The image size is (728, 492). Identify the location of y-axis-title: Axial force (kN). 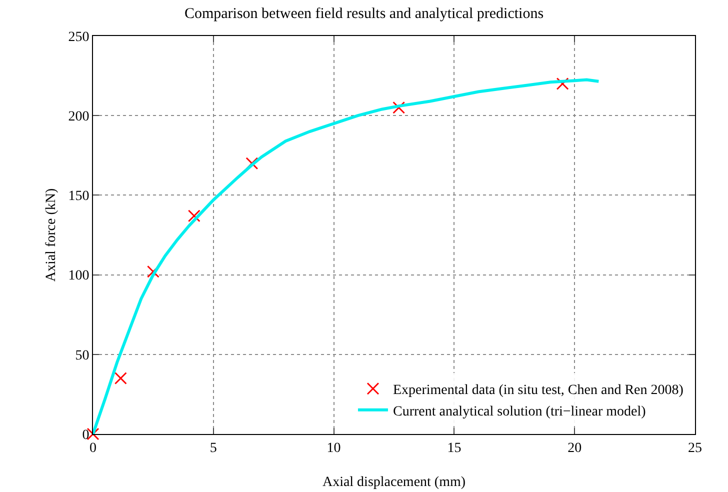
(51, 235).